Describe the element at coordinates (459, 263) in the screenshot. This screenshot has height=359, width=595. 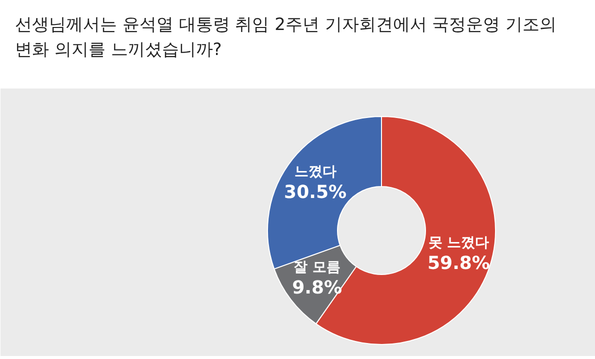
I see `data-label: 59.8%` at that location.